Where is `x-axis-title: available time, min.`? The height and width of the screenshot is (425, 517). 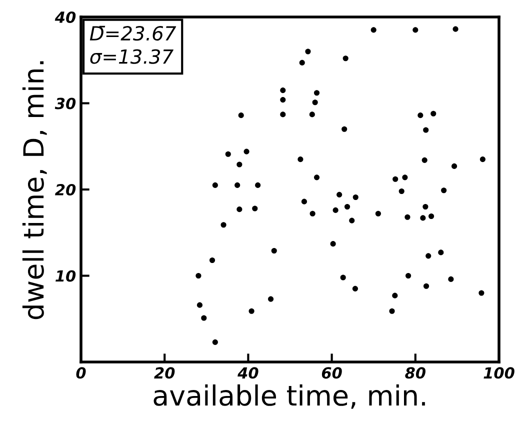
x-axis-title: available time, min. is located at coordinates (289, 396).